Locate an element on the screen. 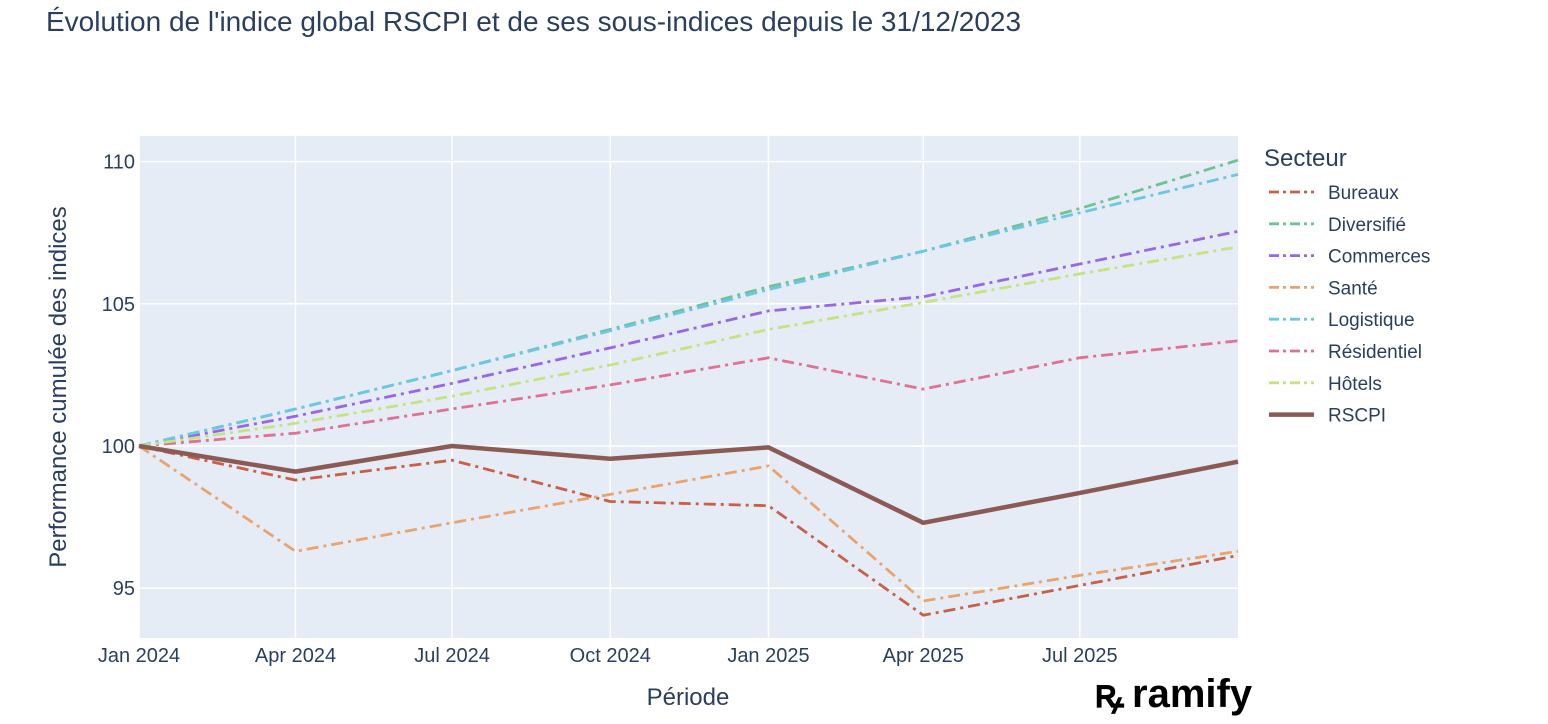 The width and height of the screenshot is (1548, 724). x-tick-label: Oct 2024 is located at coordinates (610, 656).